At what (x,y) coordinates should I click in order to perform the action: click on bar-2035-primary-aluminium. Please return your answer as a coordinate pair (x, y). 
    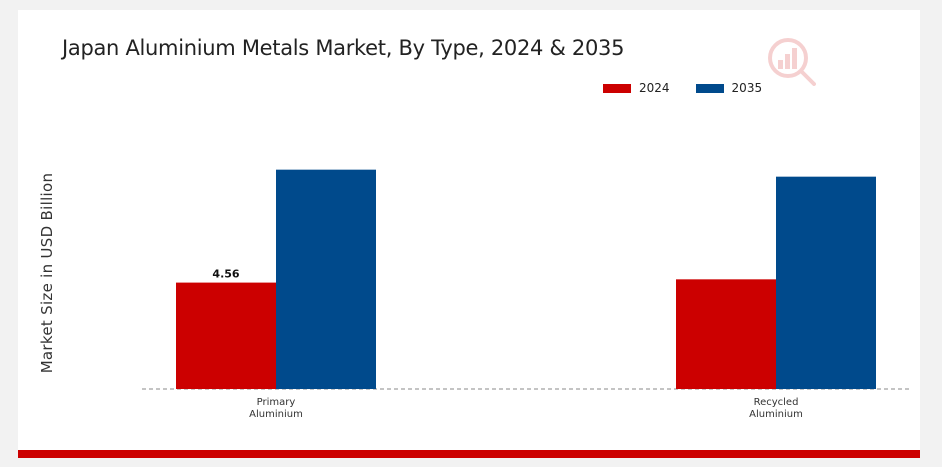
    Looking at the image, I should click on (326, 279).